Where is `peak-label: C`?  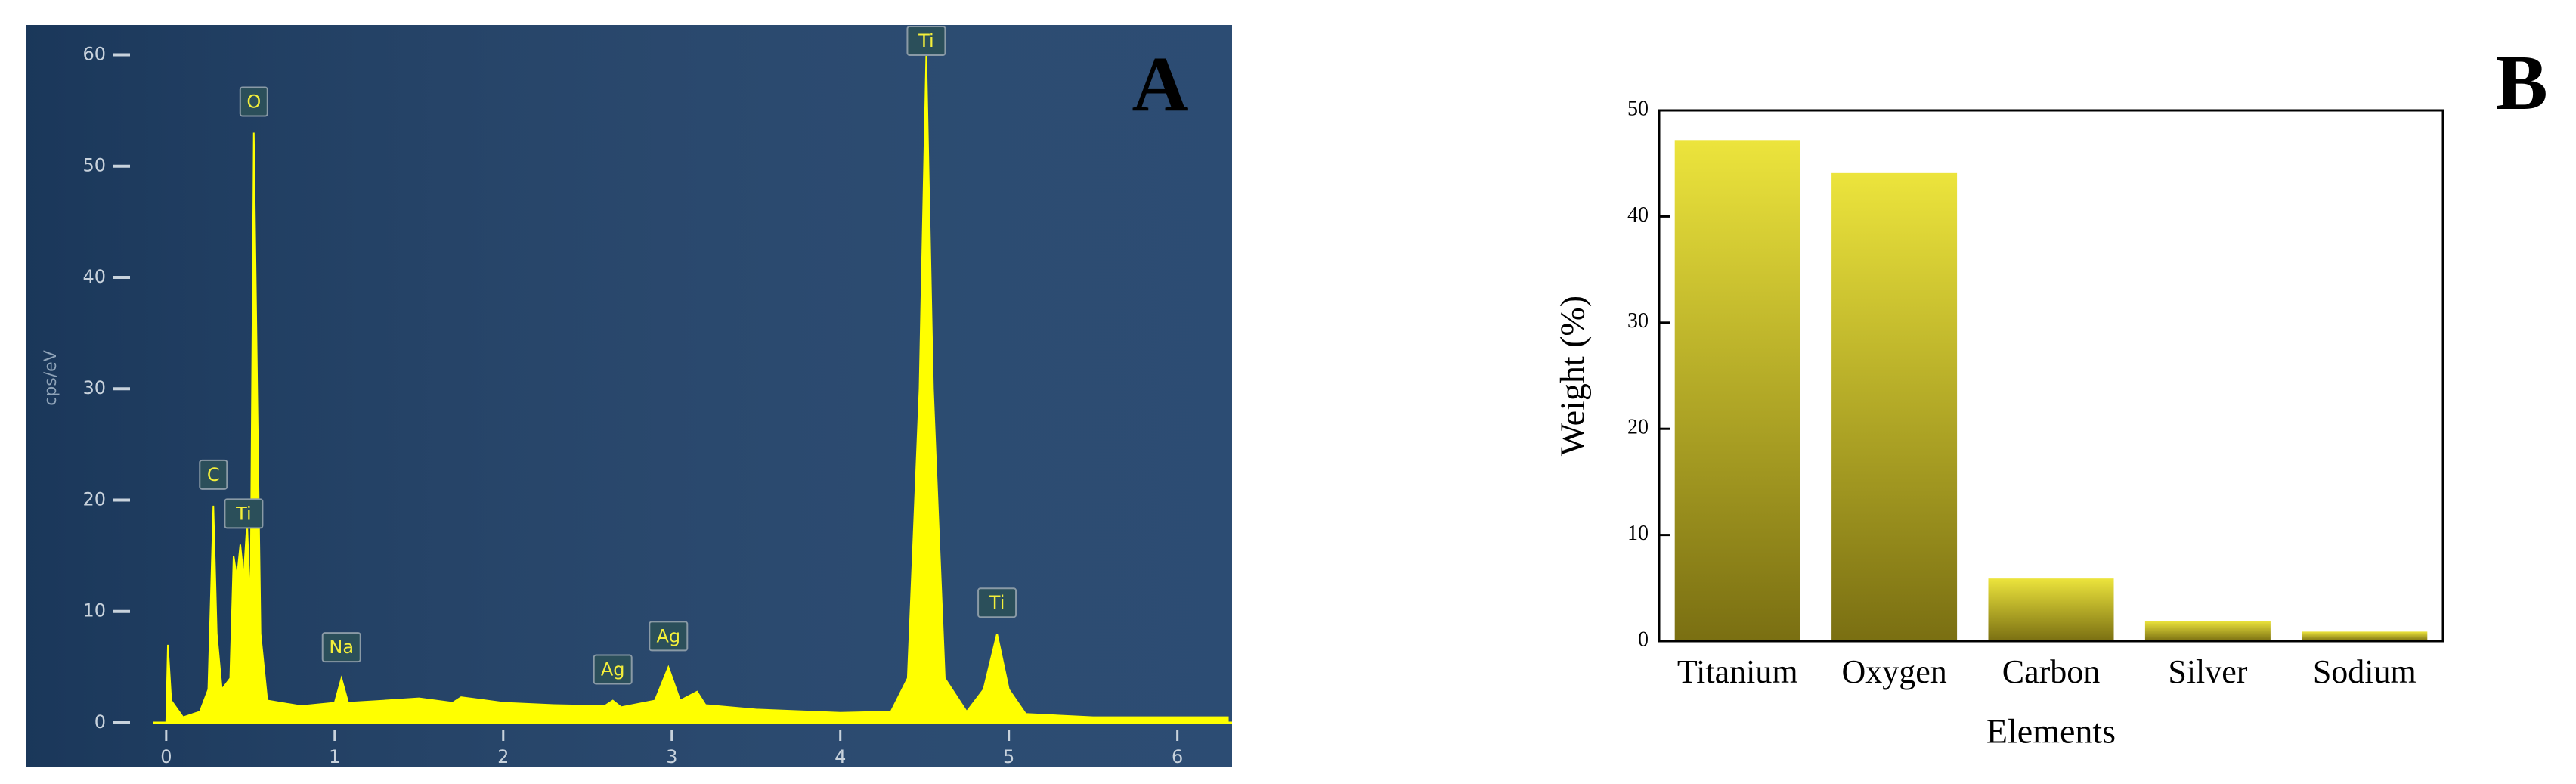 peak-label: C is located at coordinates (213, 474).